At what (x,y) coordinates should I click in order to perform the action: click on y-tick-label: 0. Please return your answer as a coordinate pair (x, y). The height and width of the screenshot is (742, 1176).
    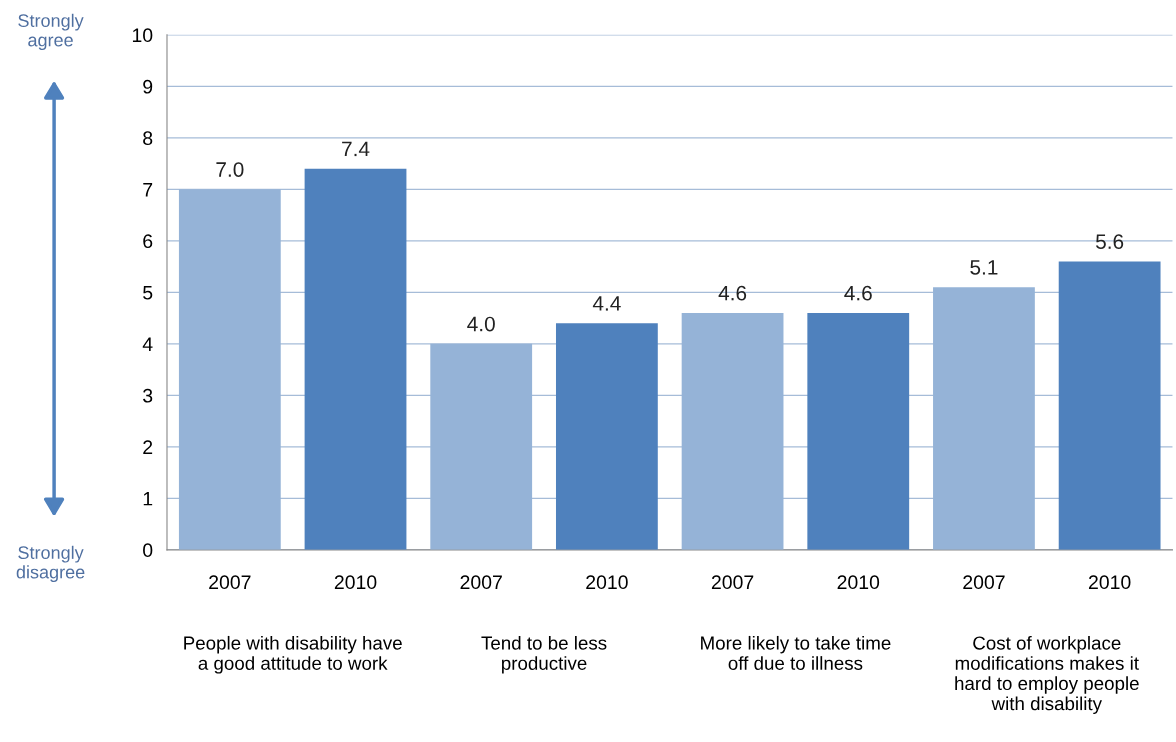
    Looking at the image, I should click on (148, 550).